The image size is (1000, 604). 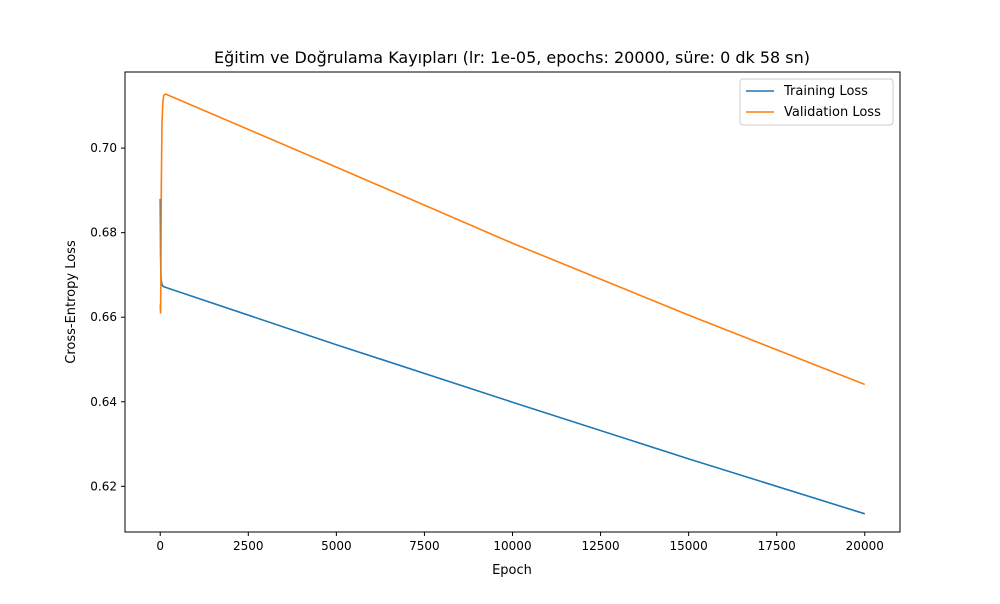 I want to click on legend-label-validation-loss: Validation Loss, so click(x=832, y=112).